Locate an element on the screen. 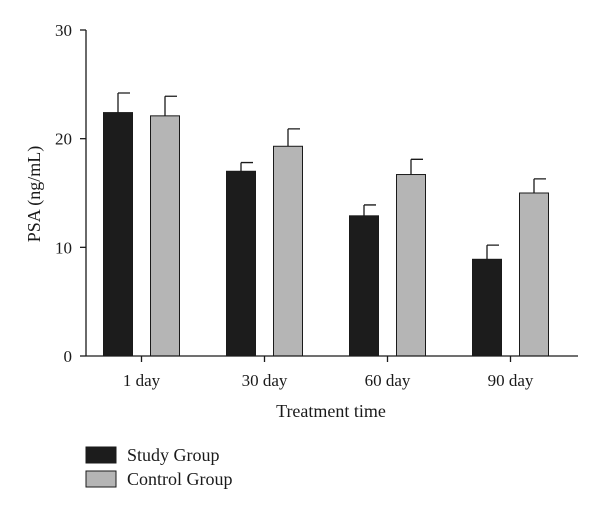  x-tick-label: 1 day is located at coordinates (142, 380).